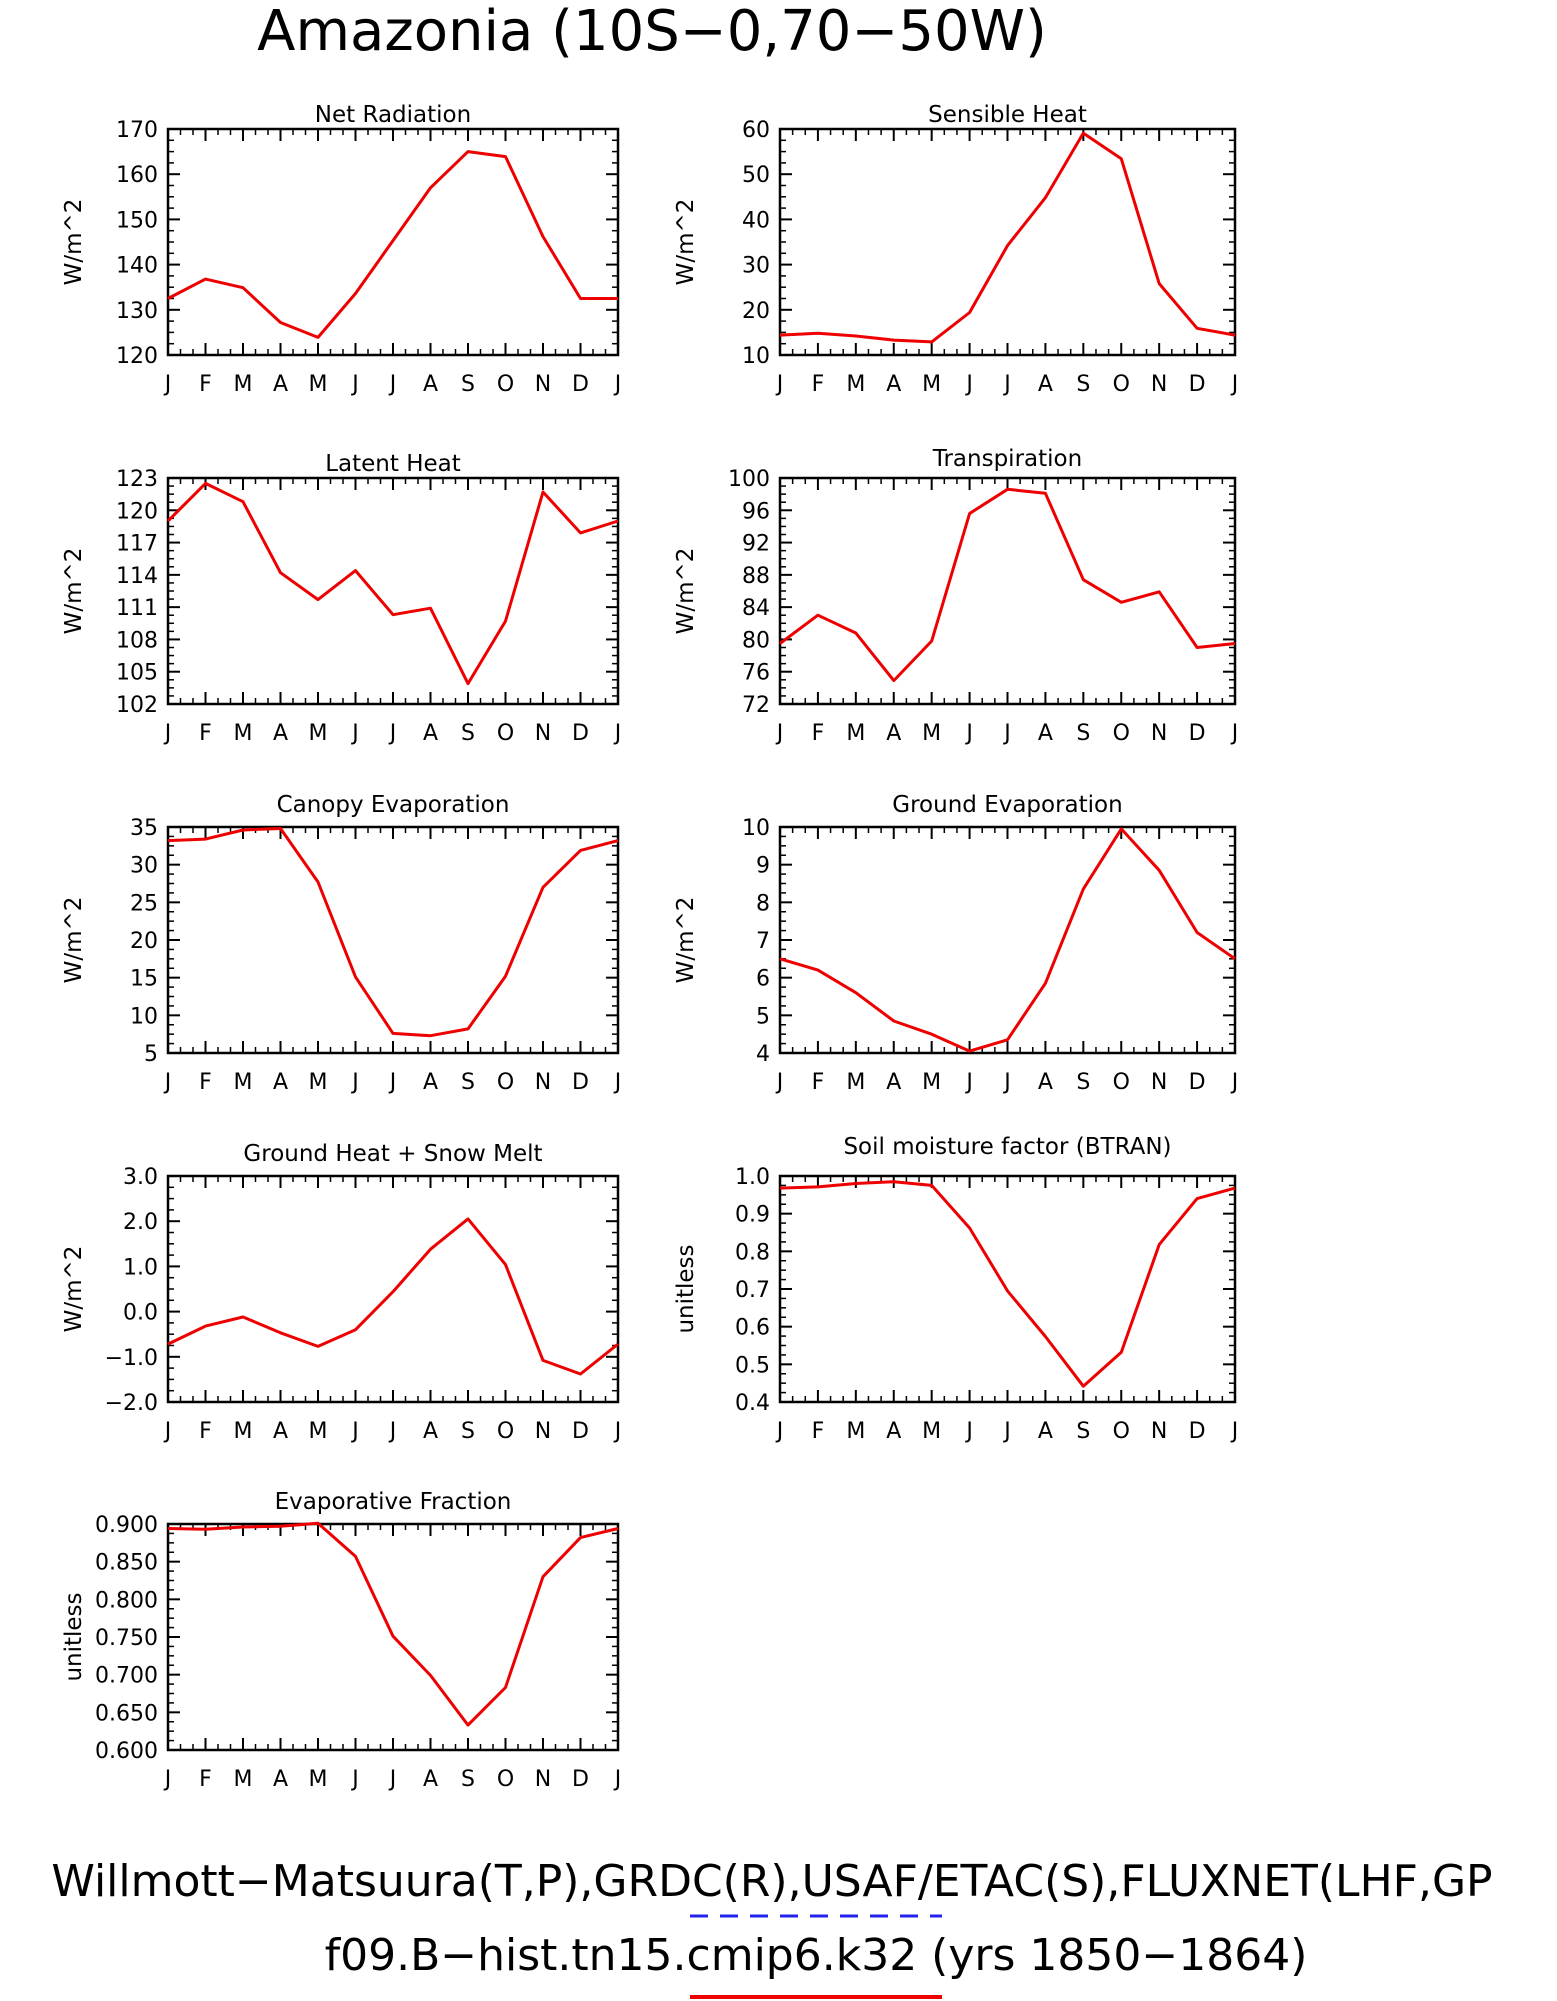  What do you see at coordinates (137, 511) in the screenshot?
I see `y-tick-label: 120` at bounding box center [137, 511].